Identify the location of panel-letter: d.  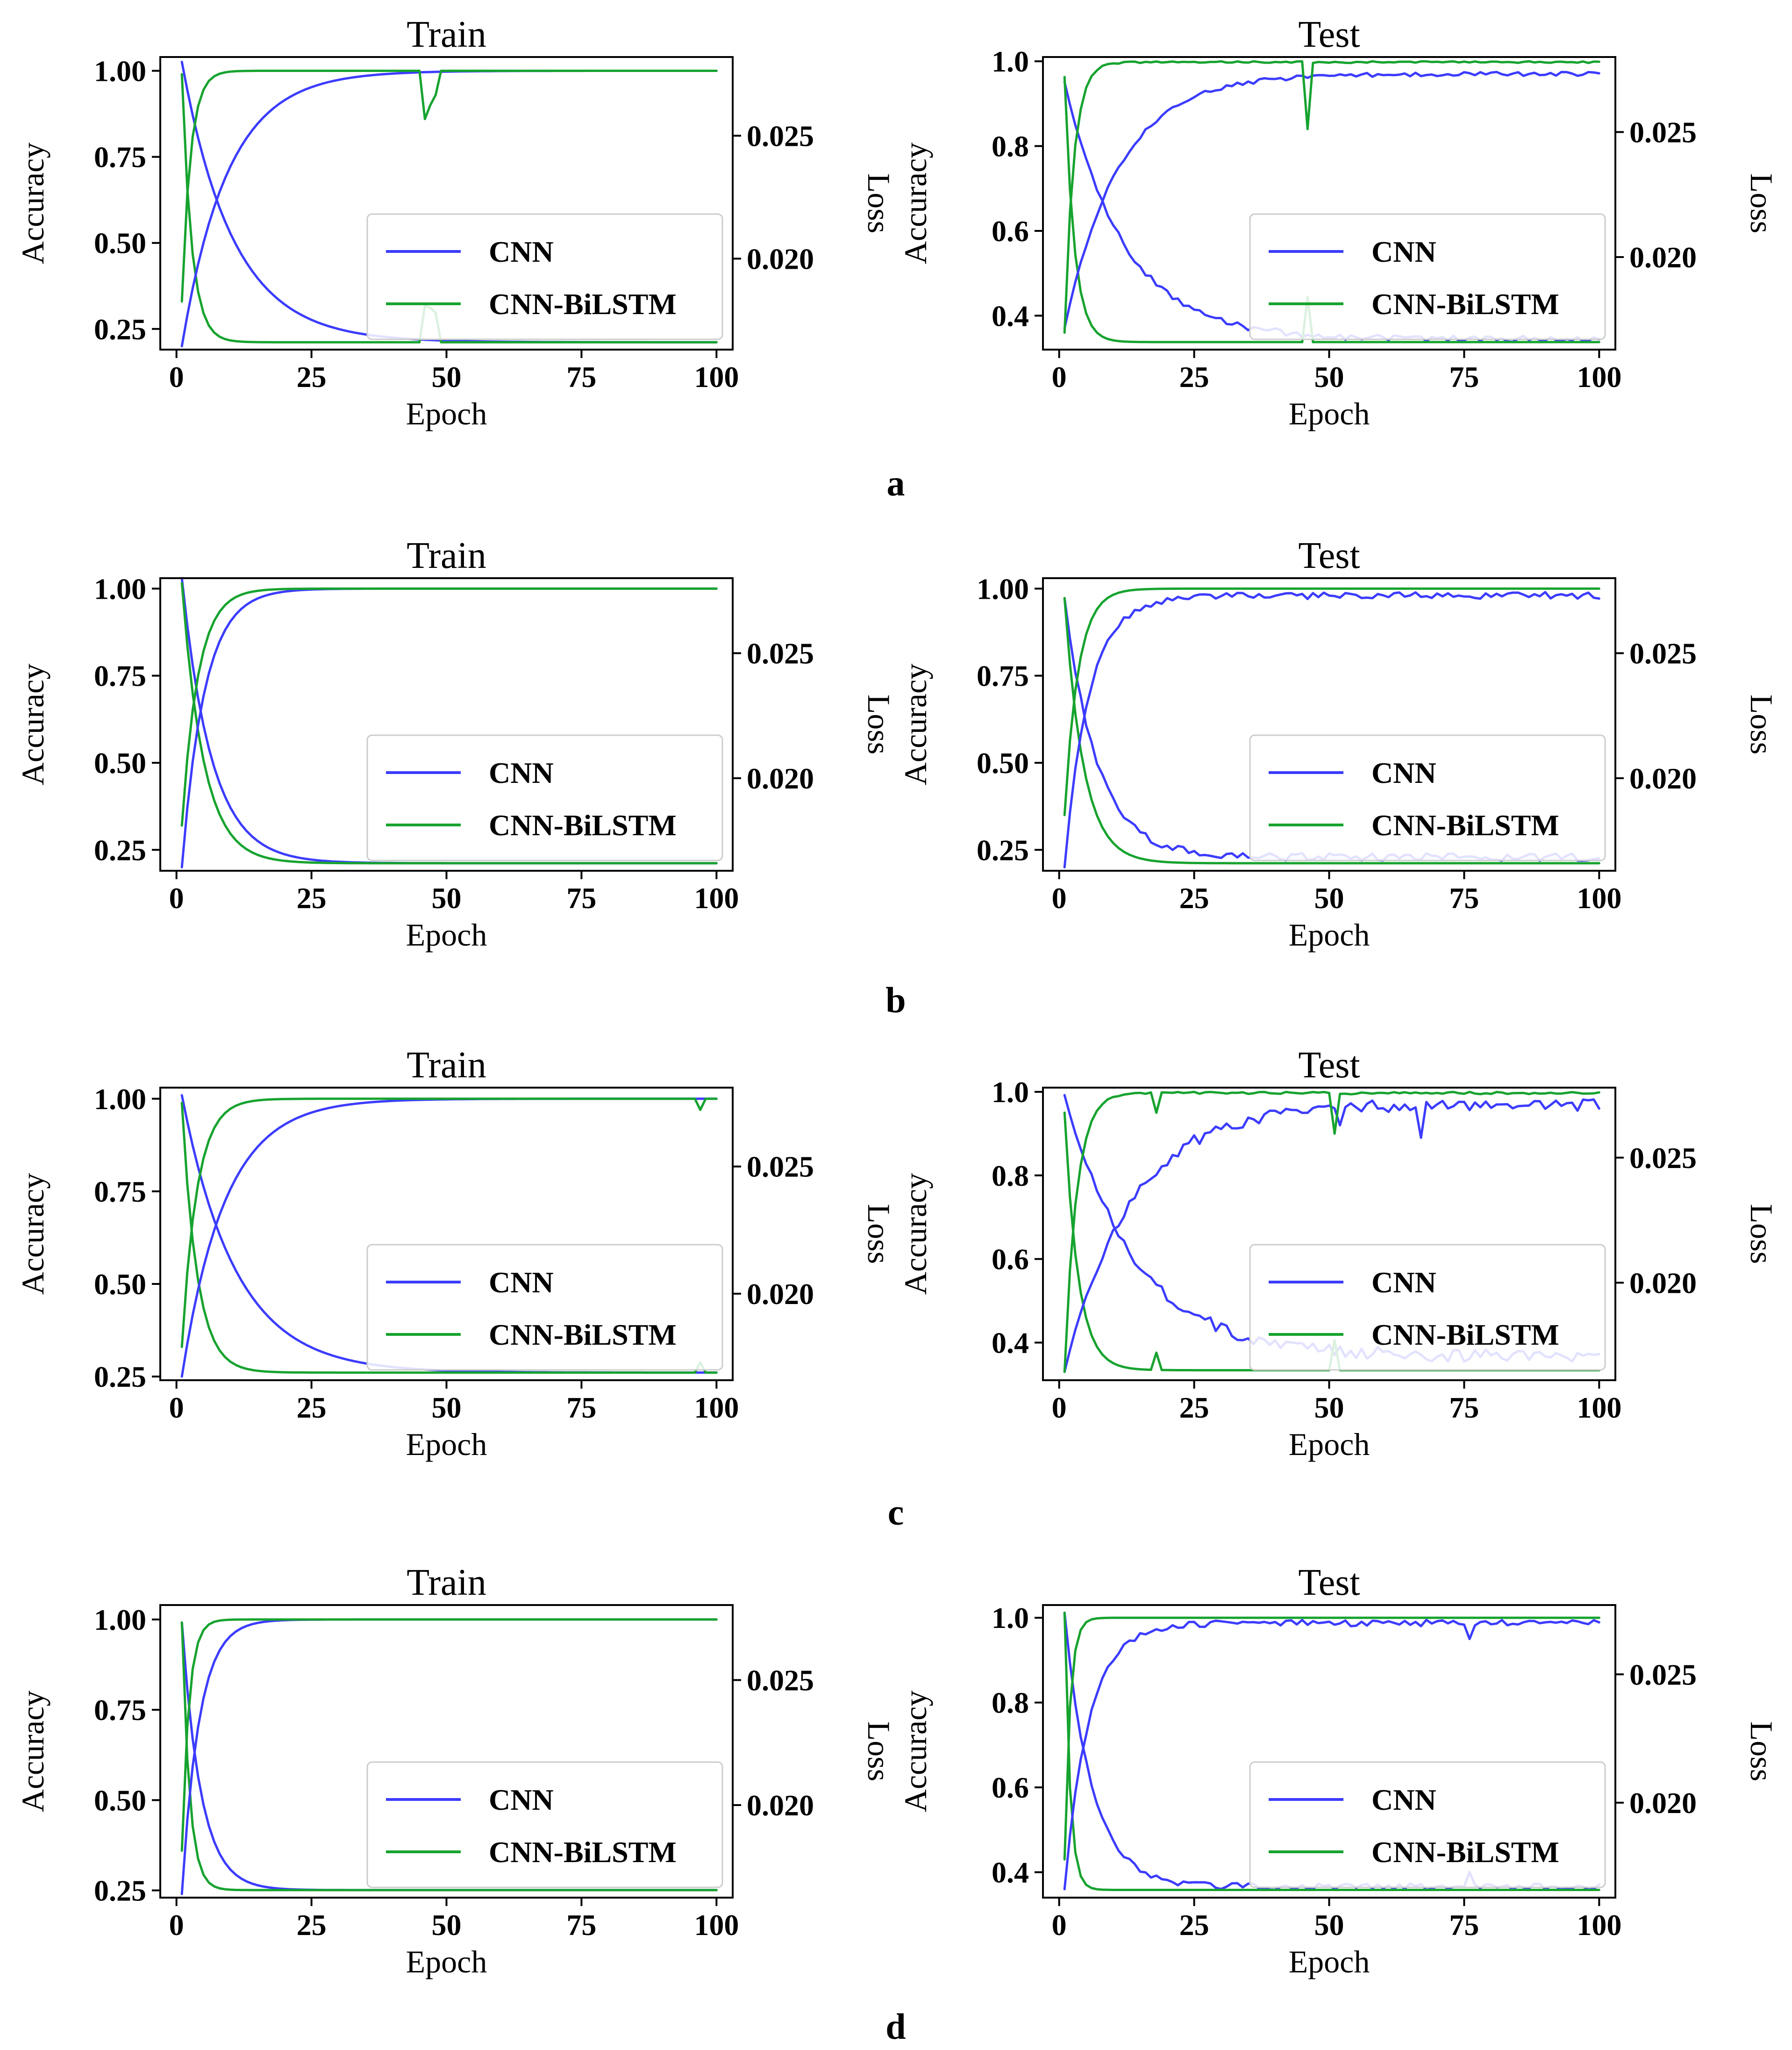
(896, 2026).